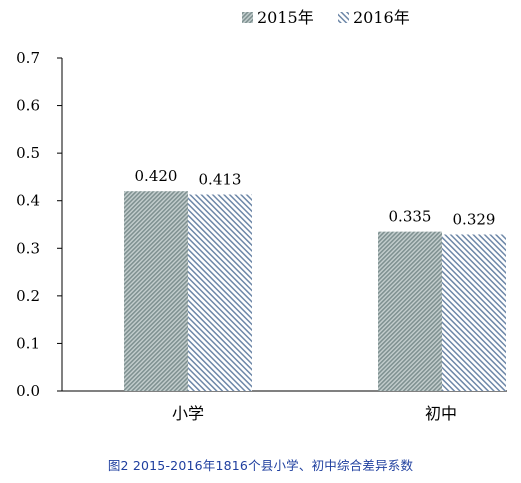 This screenshot has height=483, width=521. I want to click on y-tick-label: 0.5, so click(28, 153).